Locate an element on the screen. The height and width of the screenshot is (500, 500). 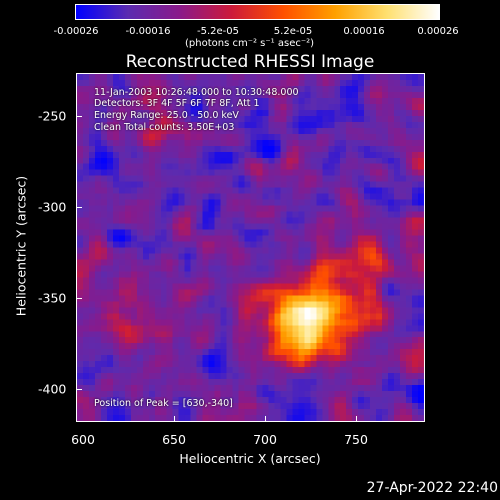
x-axis-label: Heliocentric X (arcsec) is located at coordinates (250, 458).